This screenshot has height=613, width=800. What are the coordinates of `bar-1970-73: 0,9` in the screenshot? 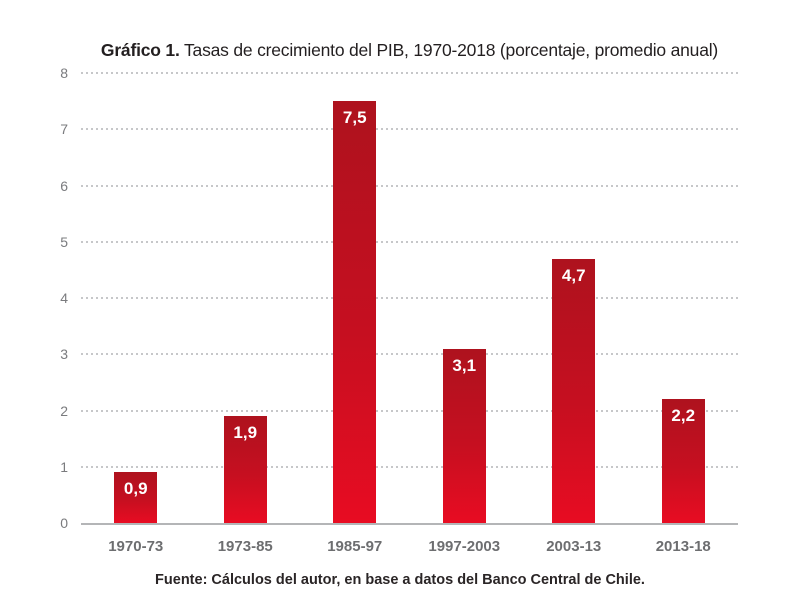 It's located at (136, 497).